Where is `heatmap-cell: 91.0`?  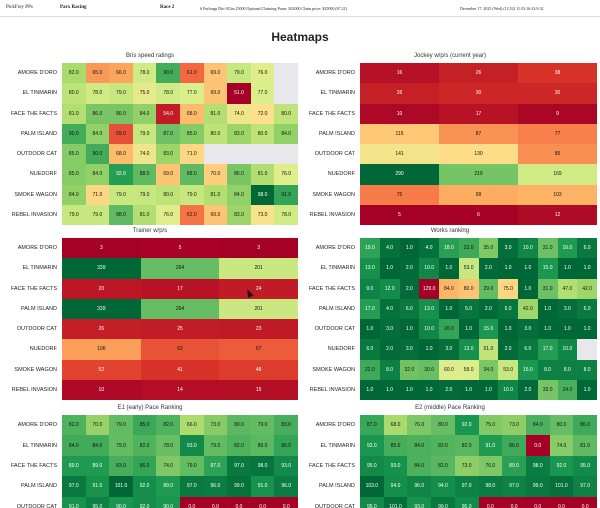 heatmap-cell: 91.0 is located at coordinates (74, 502).